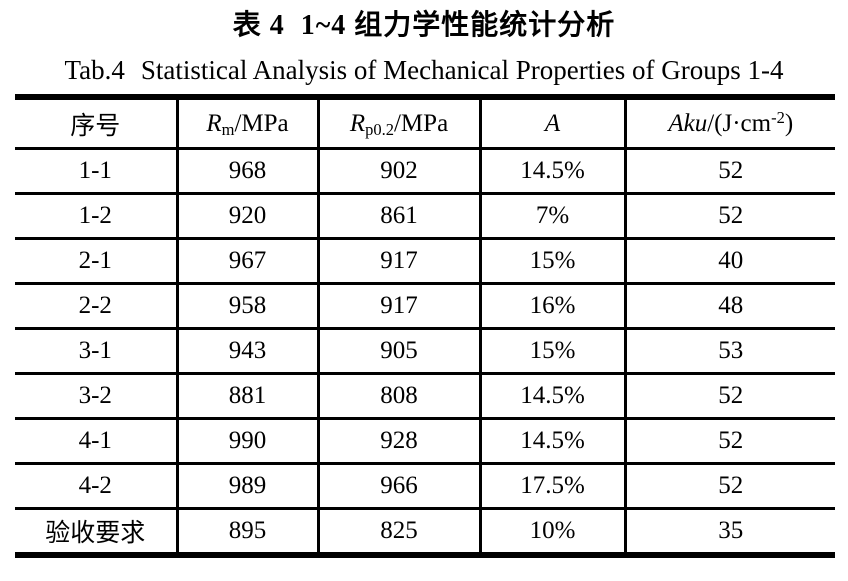  I want to click on table-row: 3-2 881 808 14.5% 52, so click(425, 396).